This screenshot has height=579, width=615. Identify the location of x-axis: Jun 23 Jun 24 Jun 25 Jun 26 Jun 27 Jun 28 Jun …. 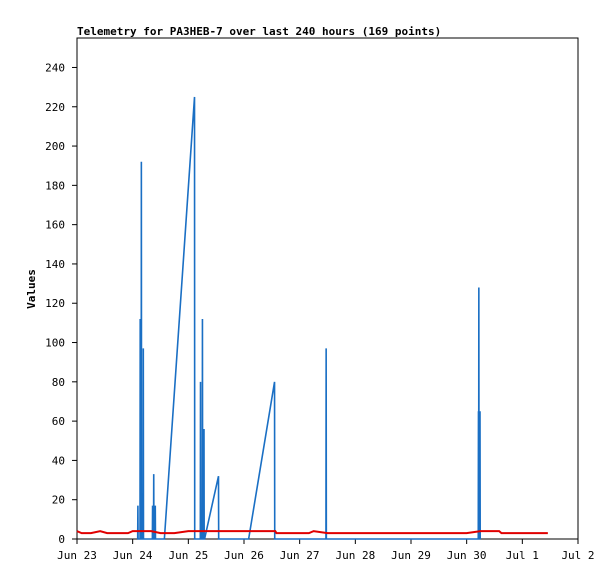
(326, 550).